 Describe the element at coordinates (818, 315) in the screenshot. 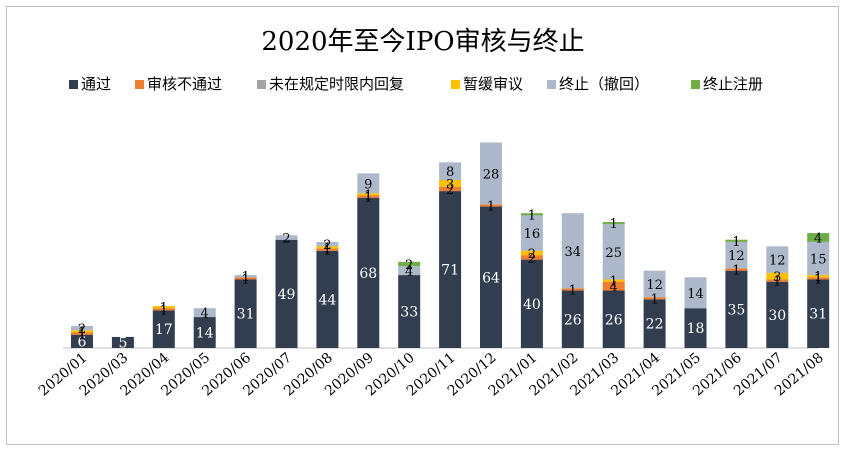

I see `data-label-0-18: 31` at that location.